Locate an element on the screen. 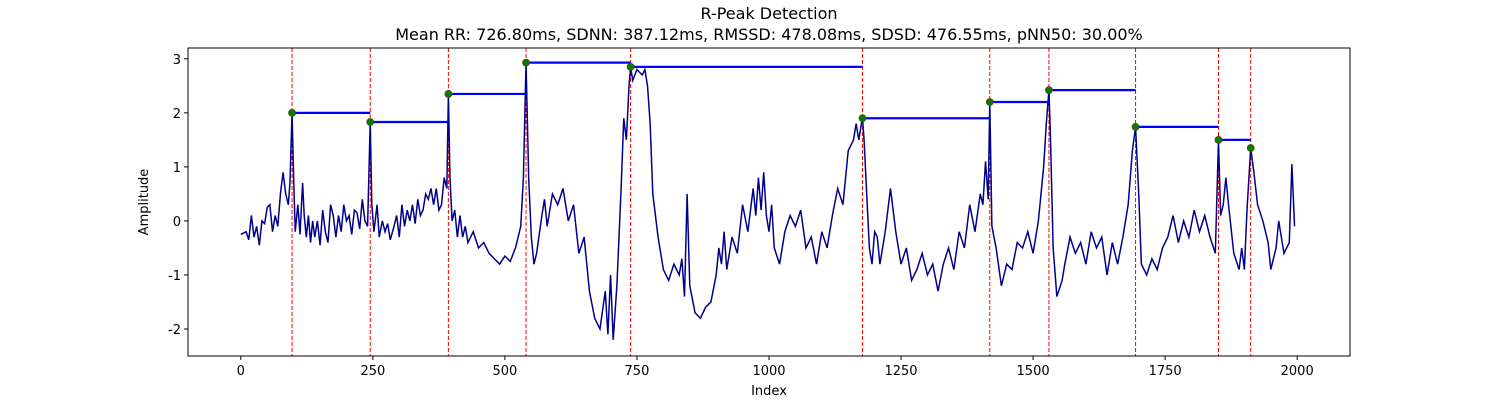 The width and height of the screenshot is (1500, 400). y-tick-label: 2 is located at coordinates (177, 114).